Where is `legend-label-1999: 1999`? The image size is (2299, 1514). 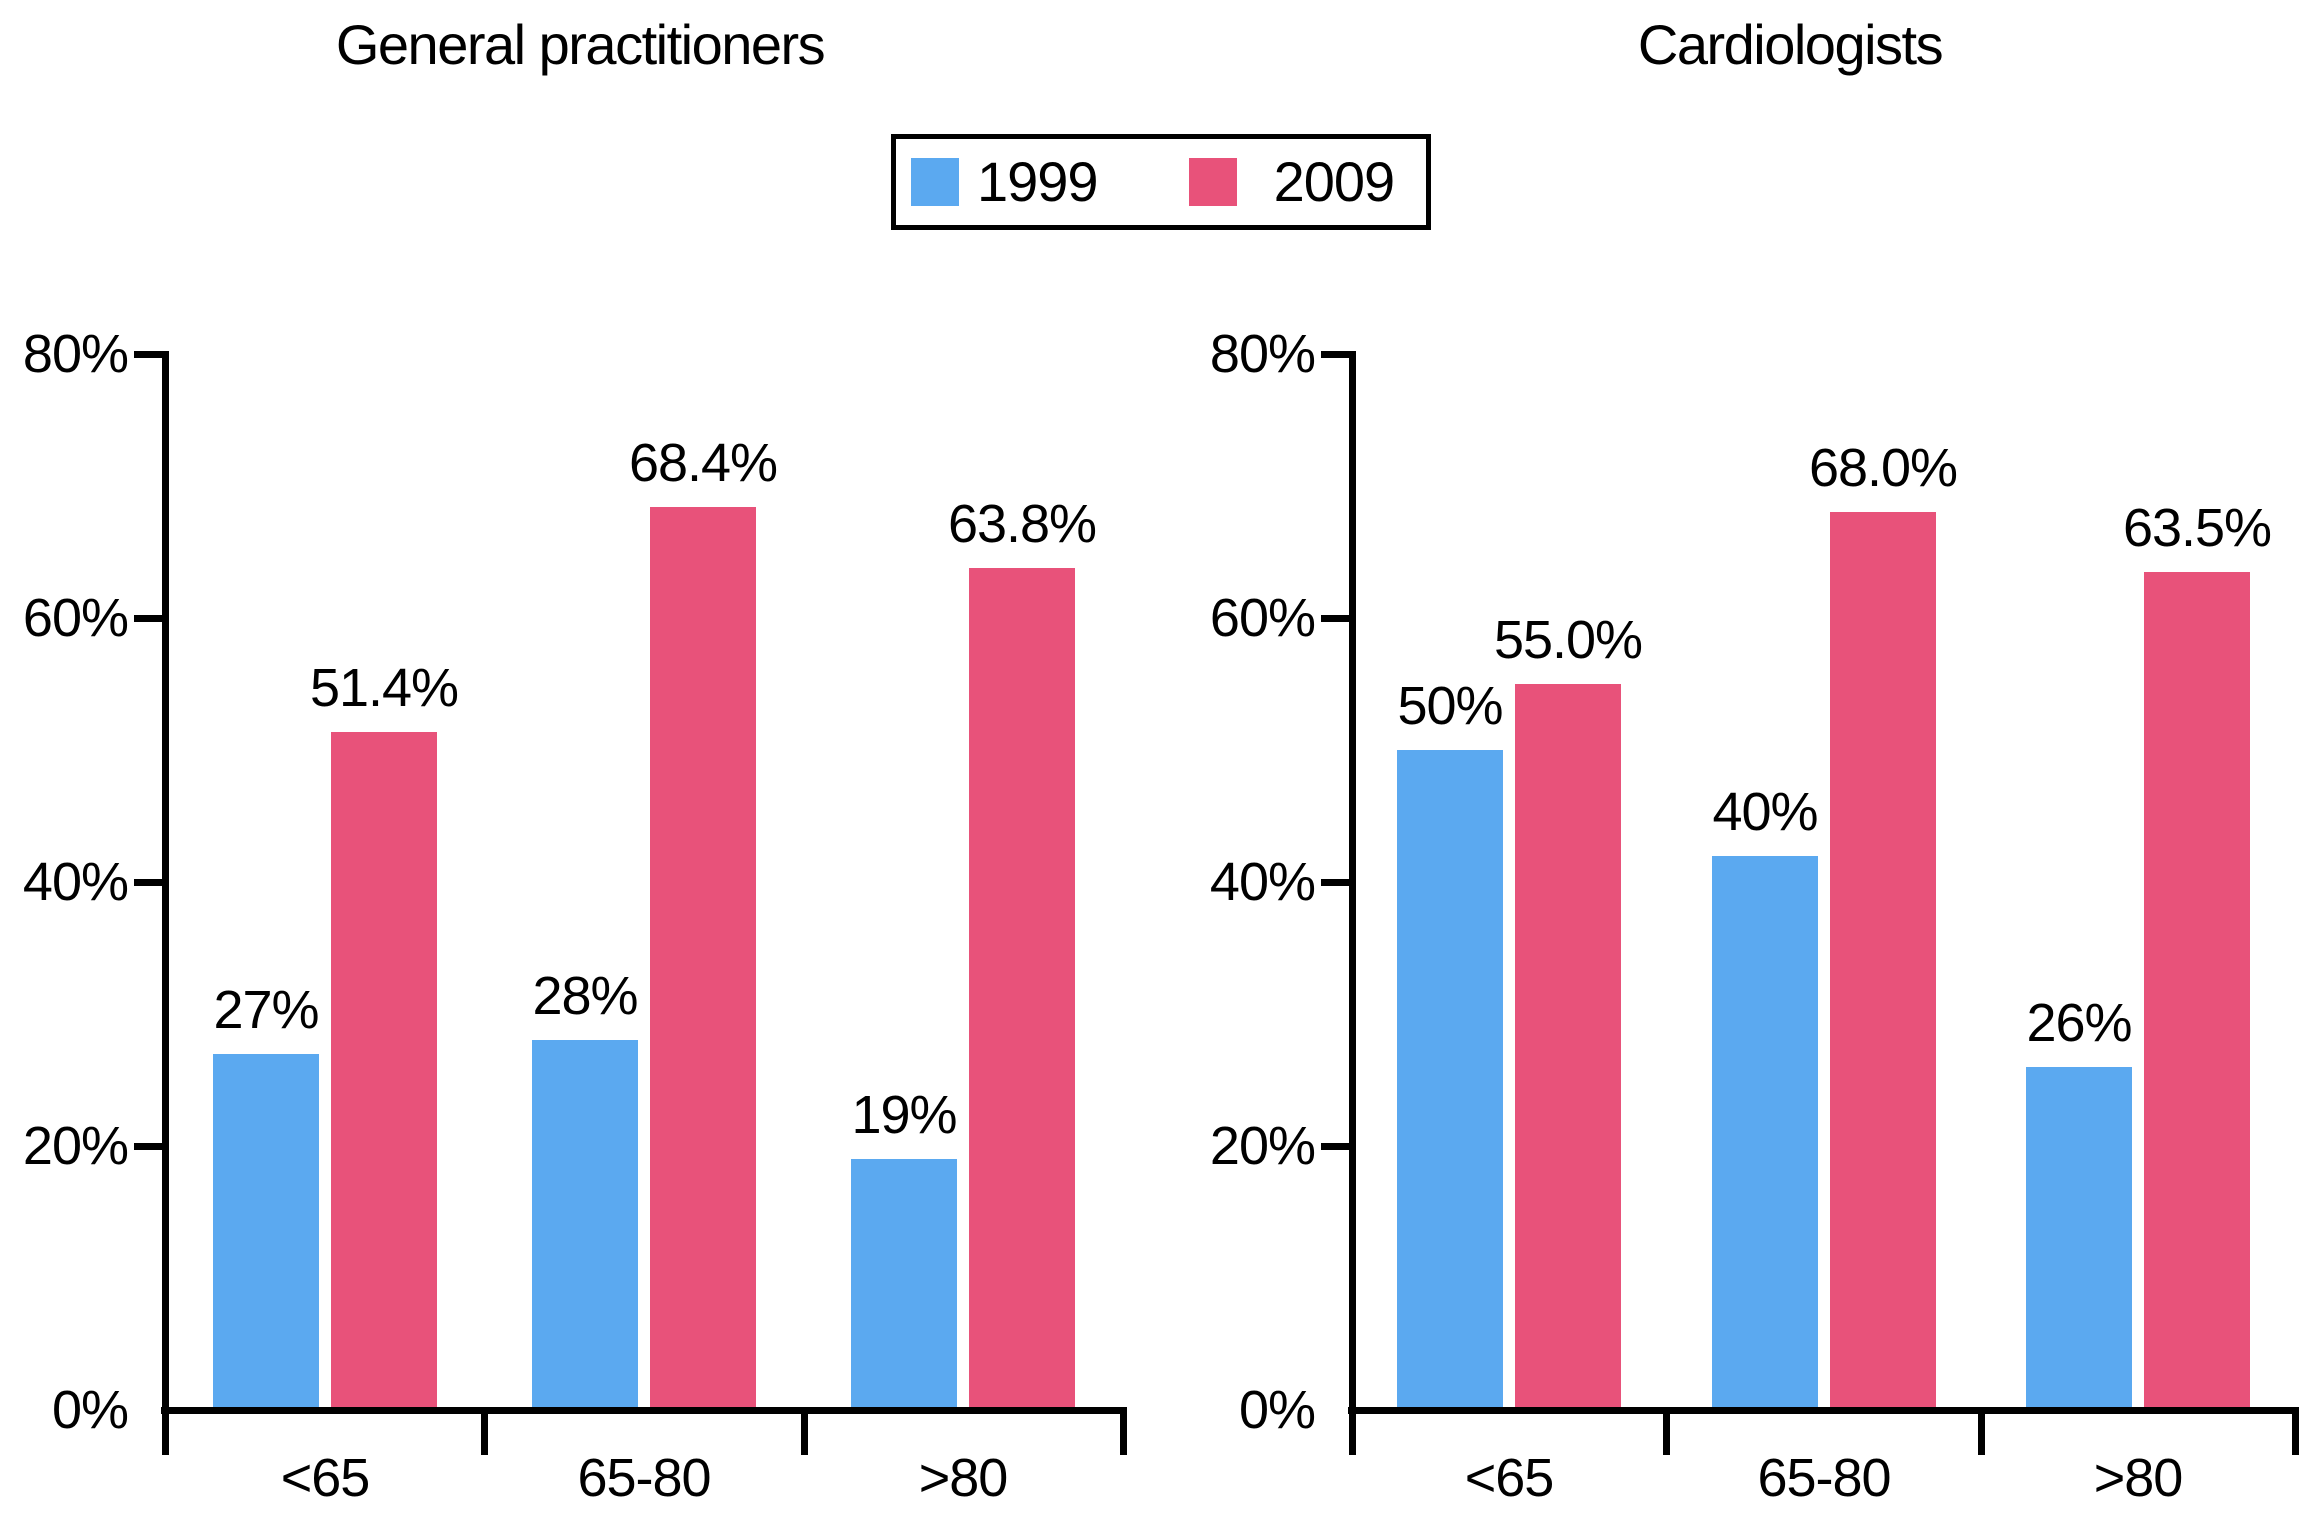 legend-label-1999: 1999 is located at coordinates (1038, 181).